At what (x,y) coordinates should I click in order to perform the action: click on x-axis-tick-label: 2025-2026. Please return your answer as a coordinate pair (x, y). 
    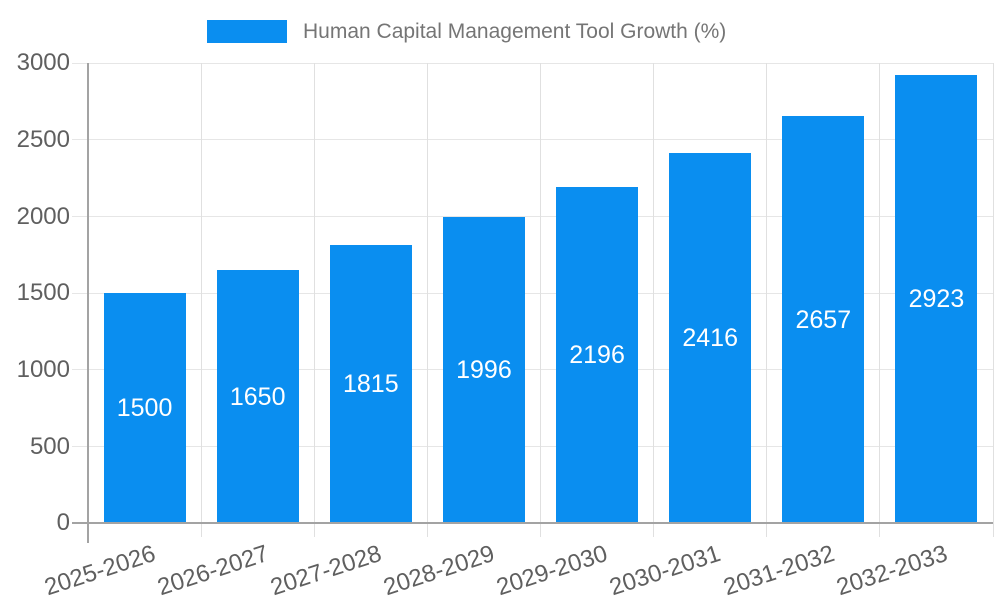
    Looking at the image, I should click on (100, 570).